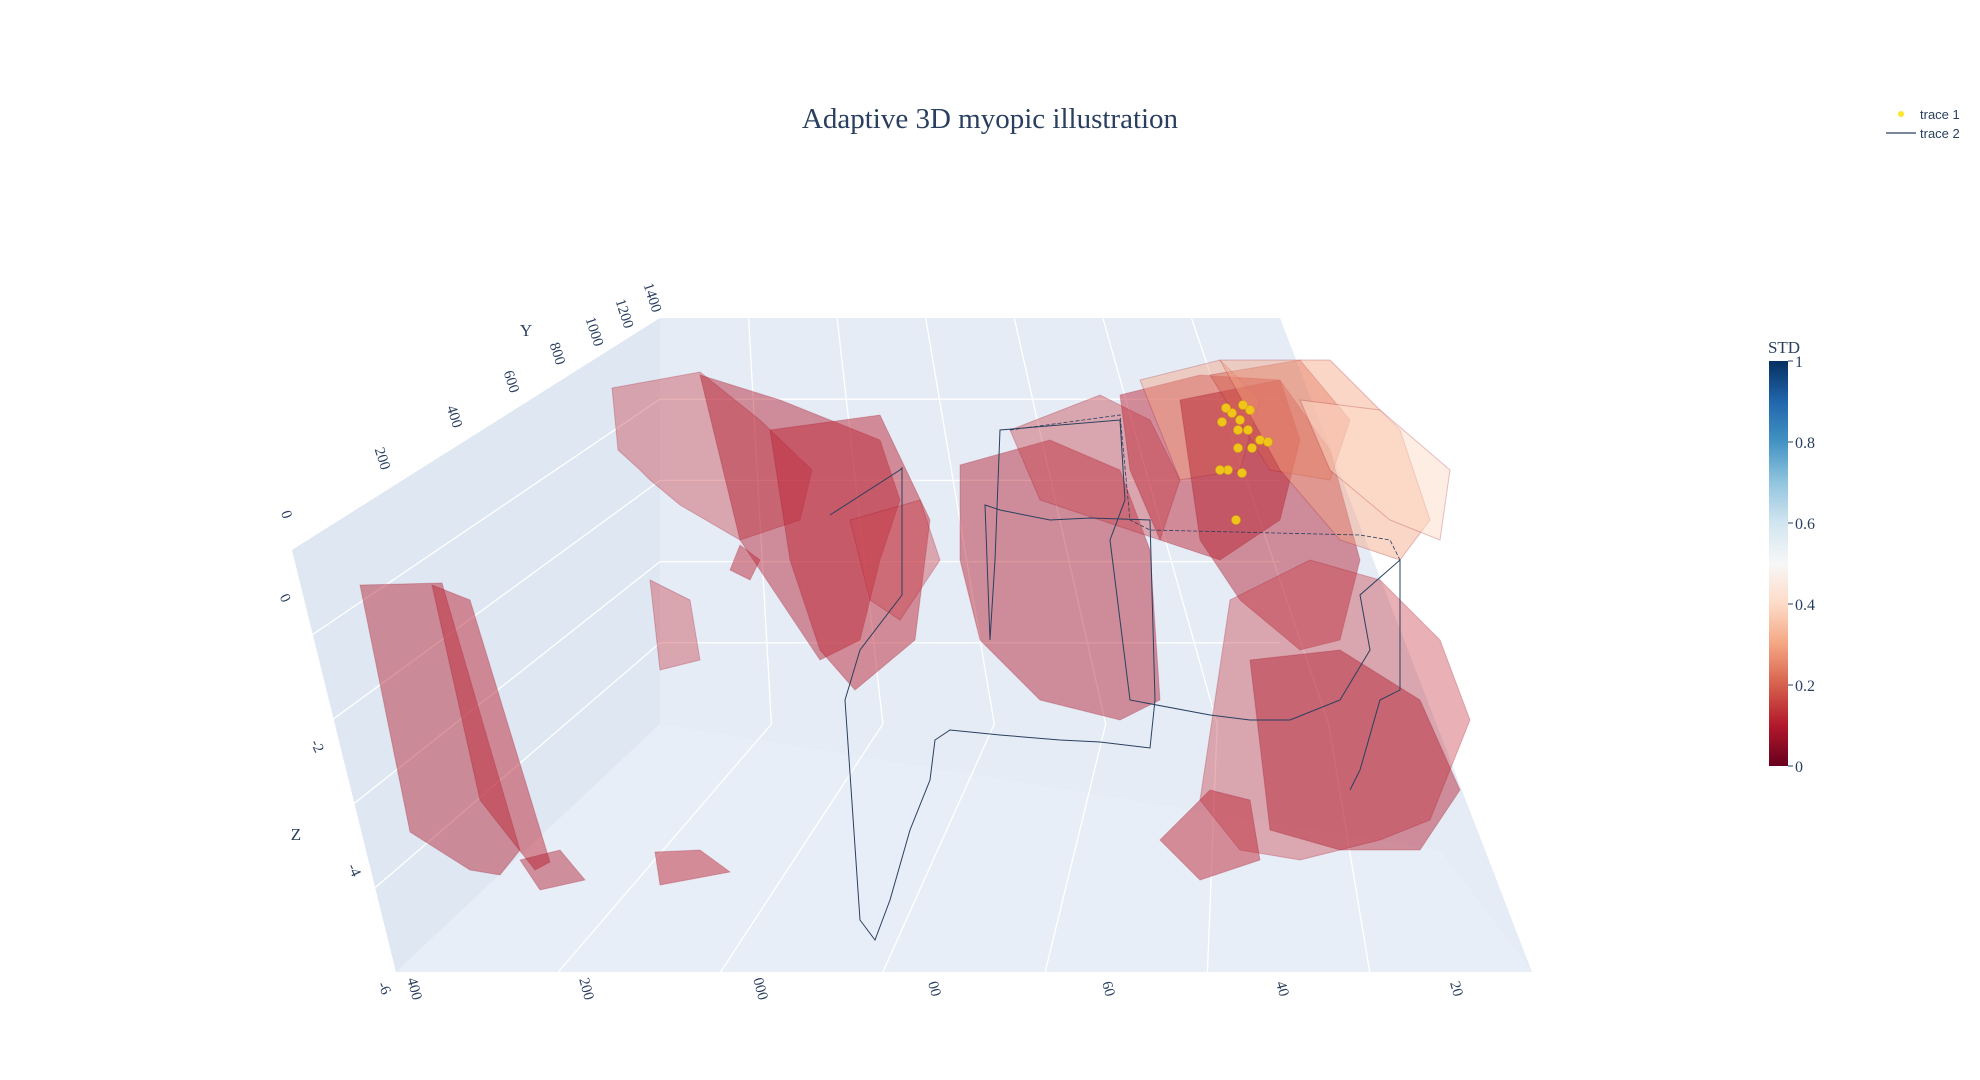  Describe the element at coordinates (296, 834) in the screenshot. I see `z-axis-title: Z` at that location.